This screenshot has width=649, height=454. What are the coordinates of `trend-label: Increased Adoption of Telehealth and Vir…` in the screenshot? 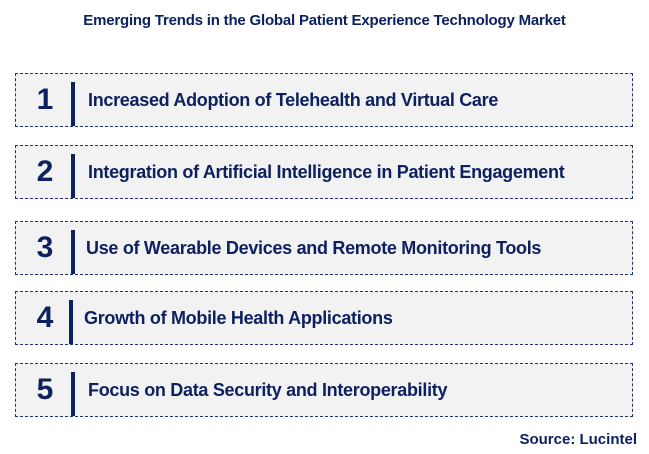 It's located at (293, 99).